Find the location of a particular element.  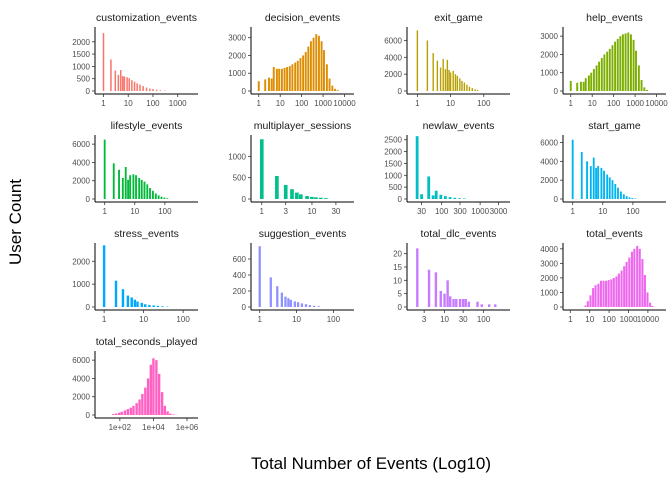

x-tick-label: 10000 is located at coordinates (344, 103).